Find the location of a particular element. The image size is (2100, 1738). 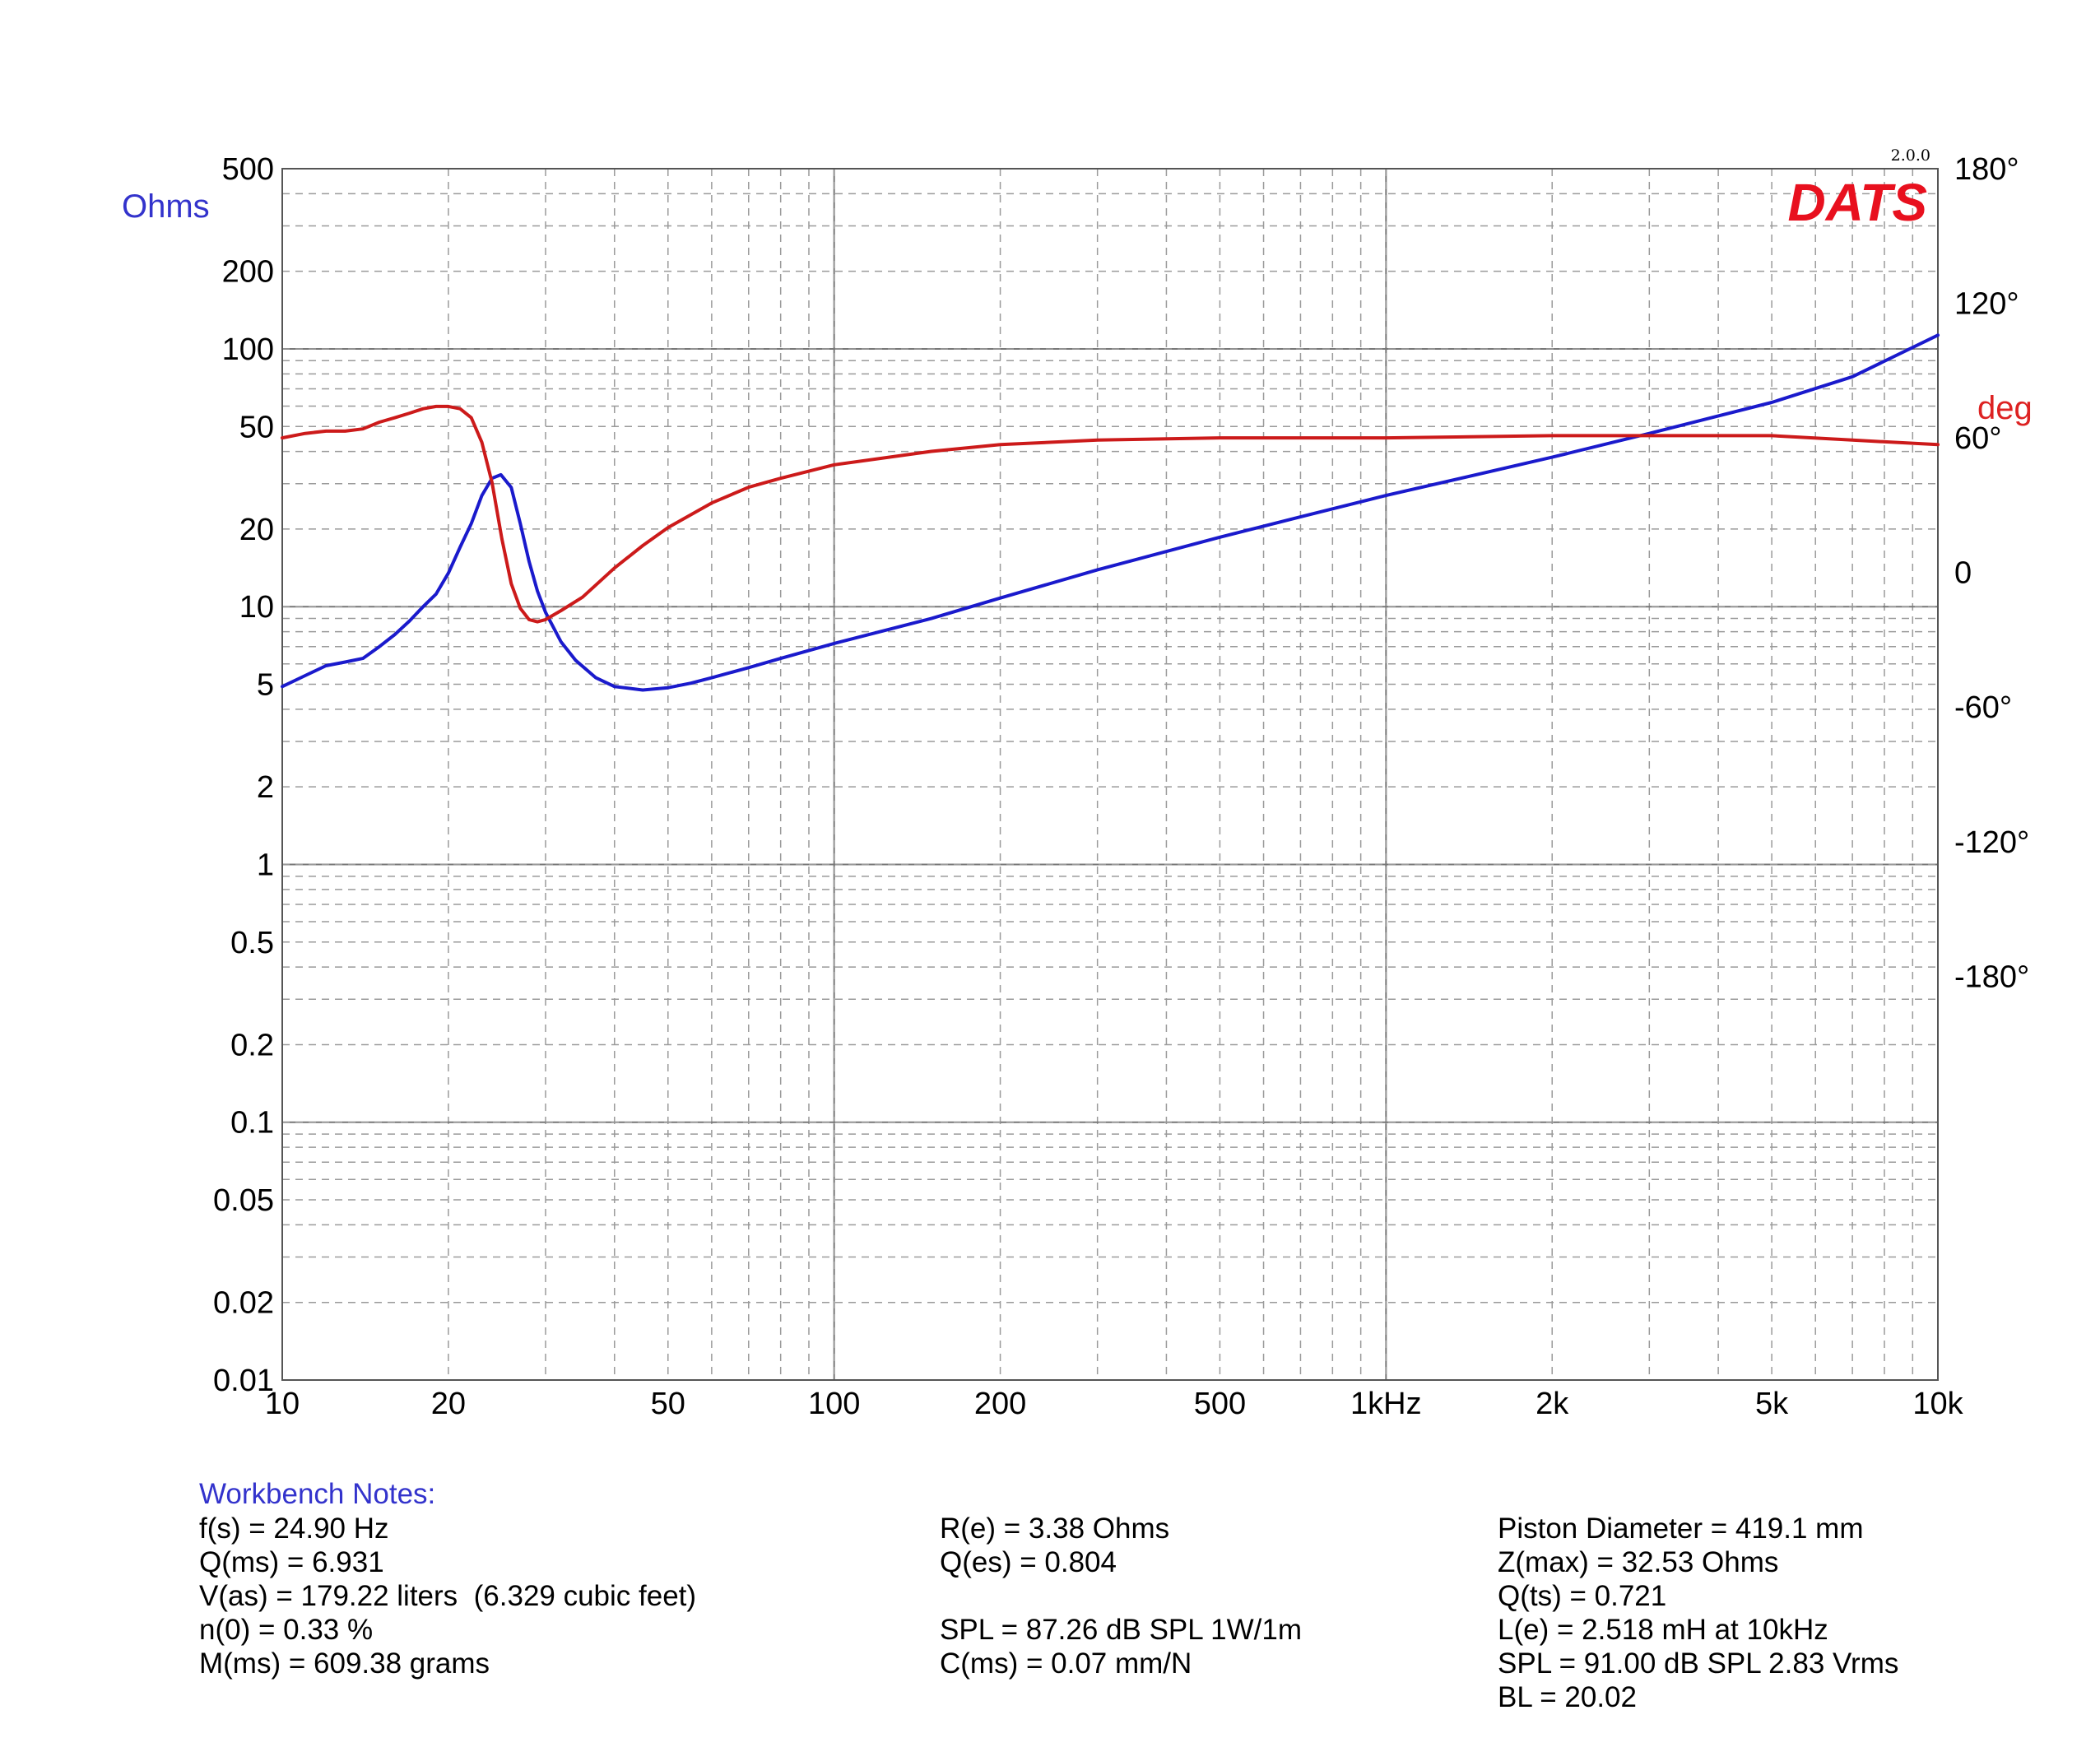

note-line: L(e) = 2.518 mH at 10kHz is located at coordinates (1663, 1630).